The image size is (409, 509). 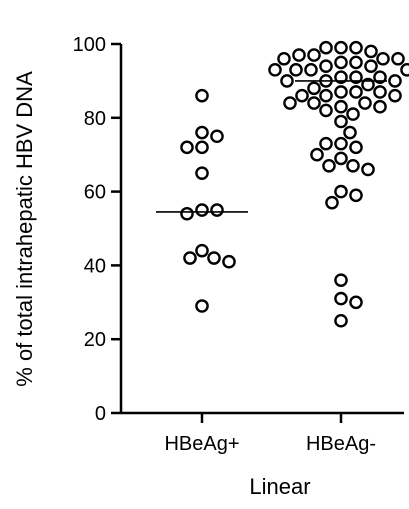 I want to click on x-axis-title: Linear, so click(x=279, y=486).